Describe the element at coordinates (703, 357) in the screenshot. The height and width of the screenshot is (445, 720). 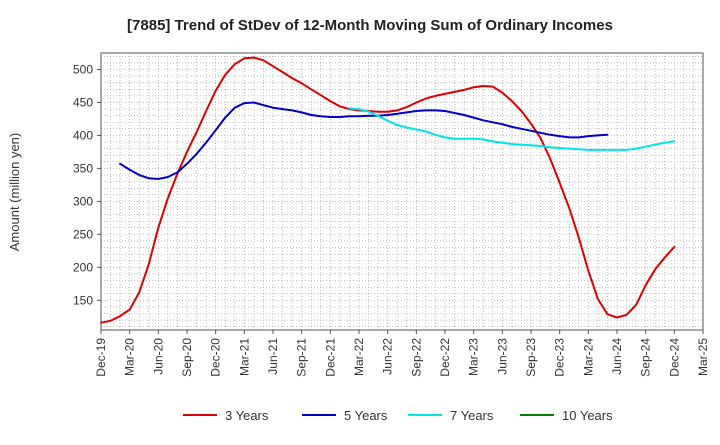
I see `x-tick-label: Mar-25` at that location.